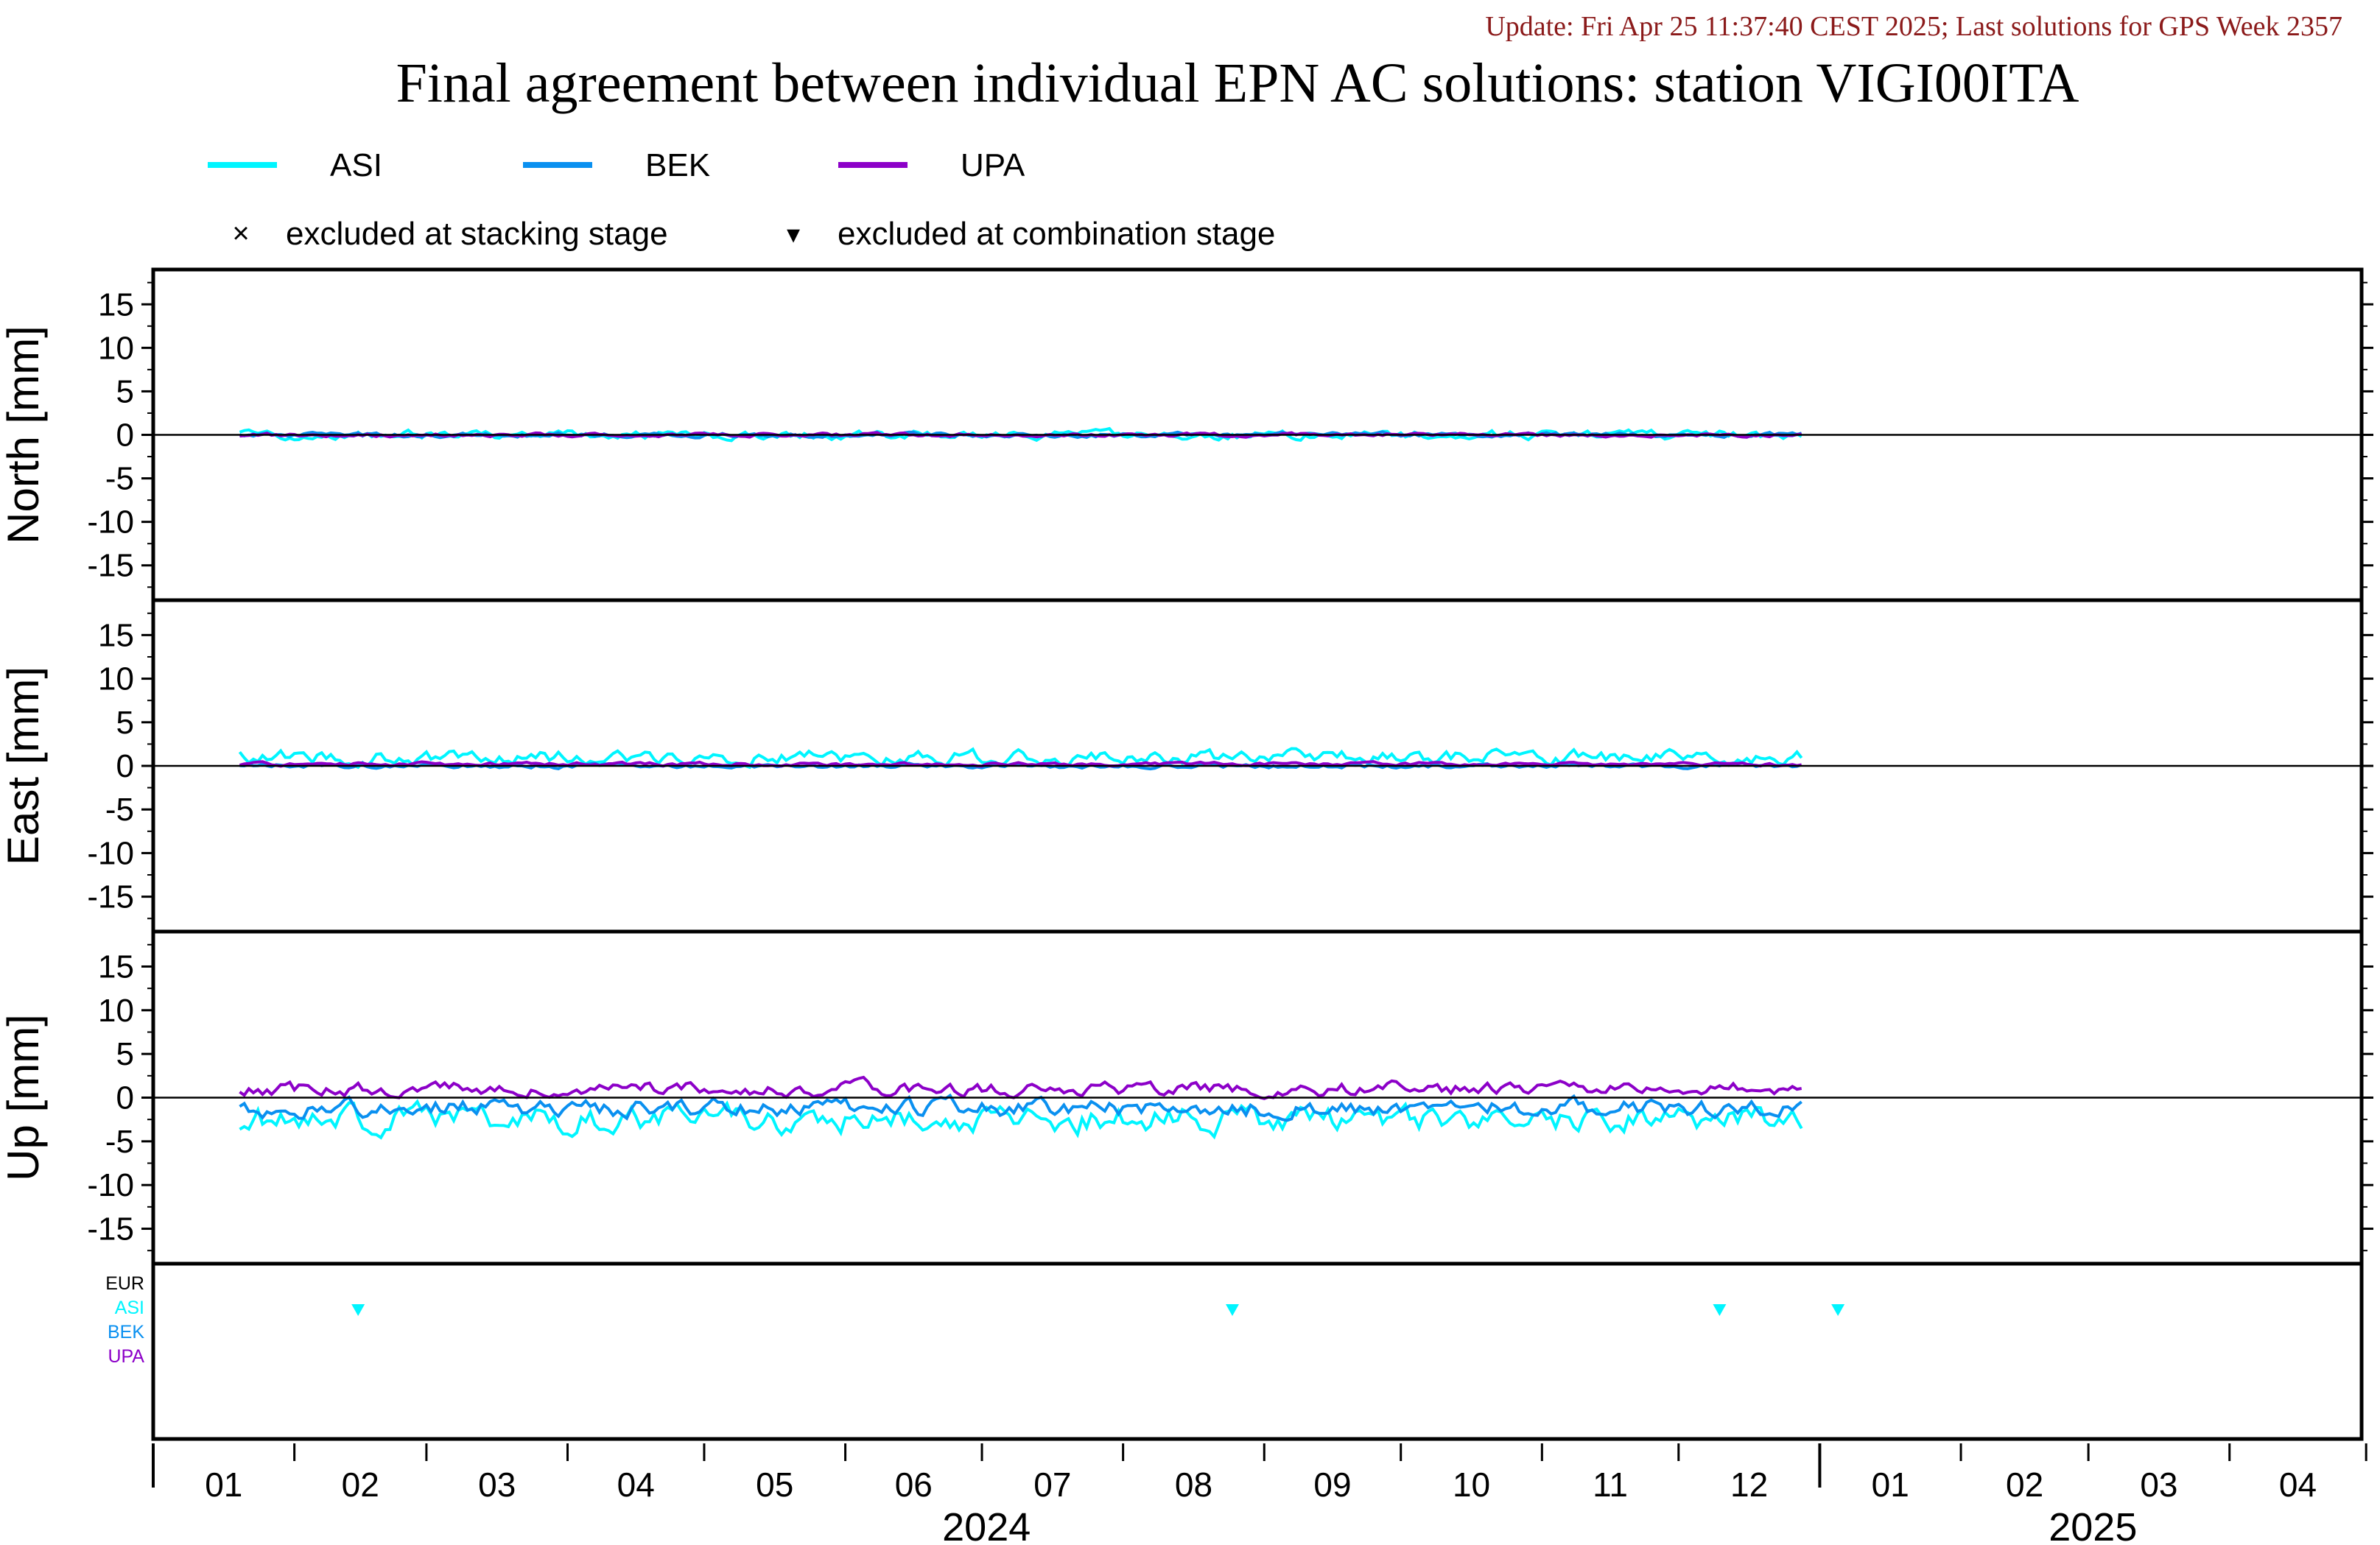 The image size is (2380, 1545). I want to click on legend-excluded-combination: excluded at combination stage, so click(1056, 234).